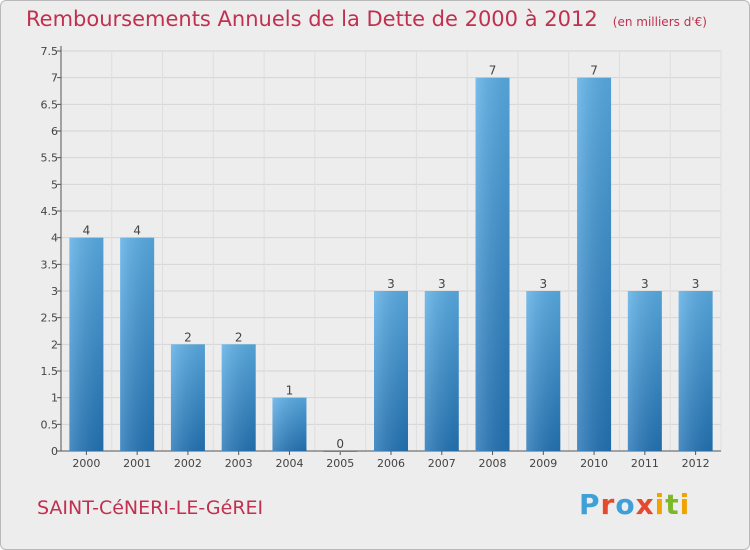 The image size is (750, 550). I want to click on chart-subtitle: (en milliers d'€), so click(659, 22).